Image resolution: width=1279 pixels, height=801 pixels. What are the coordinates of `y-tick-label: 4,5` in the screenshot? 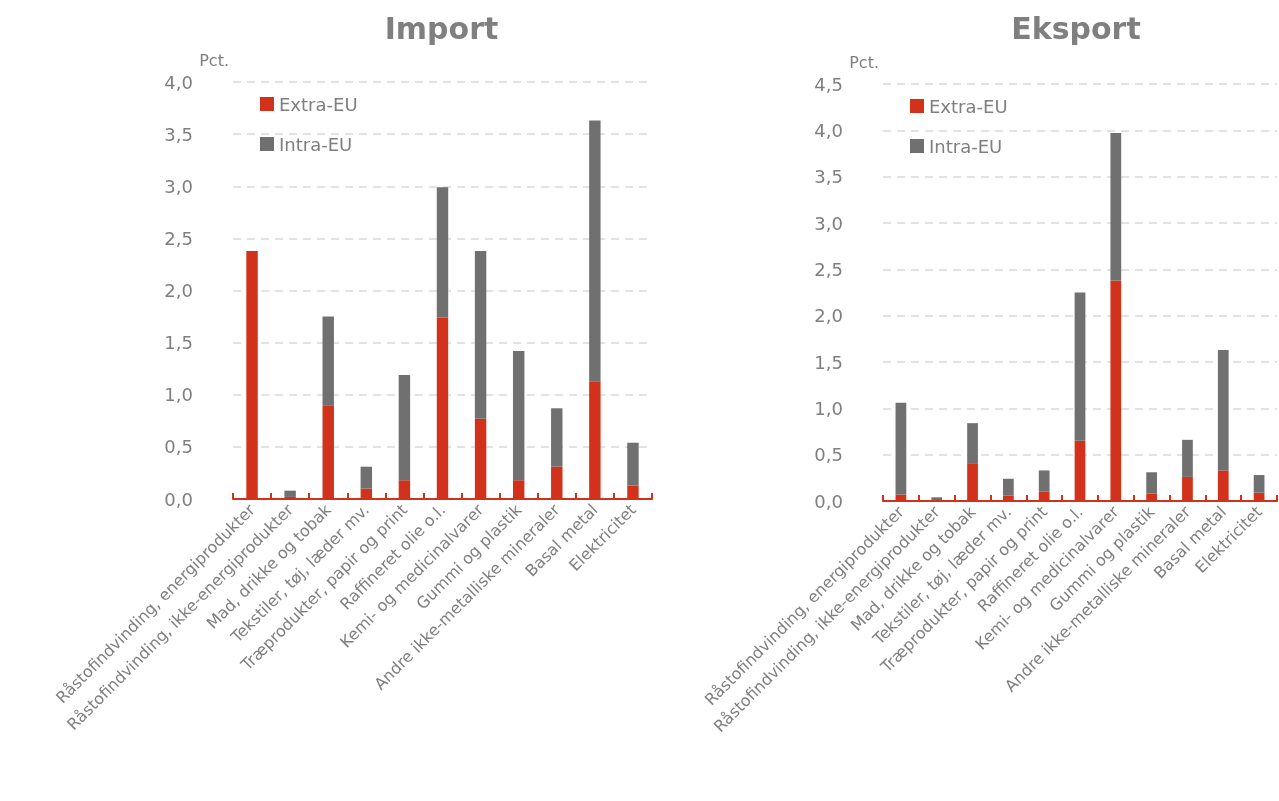 It's located at (828, 84).